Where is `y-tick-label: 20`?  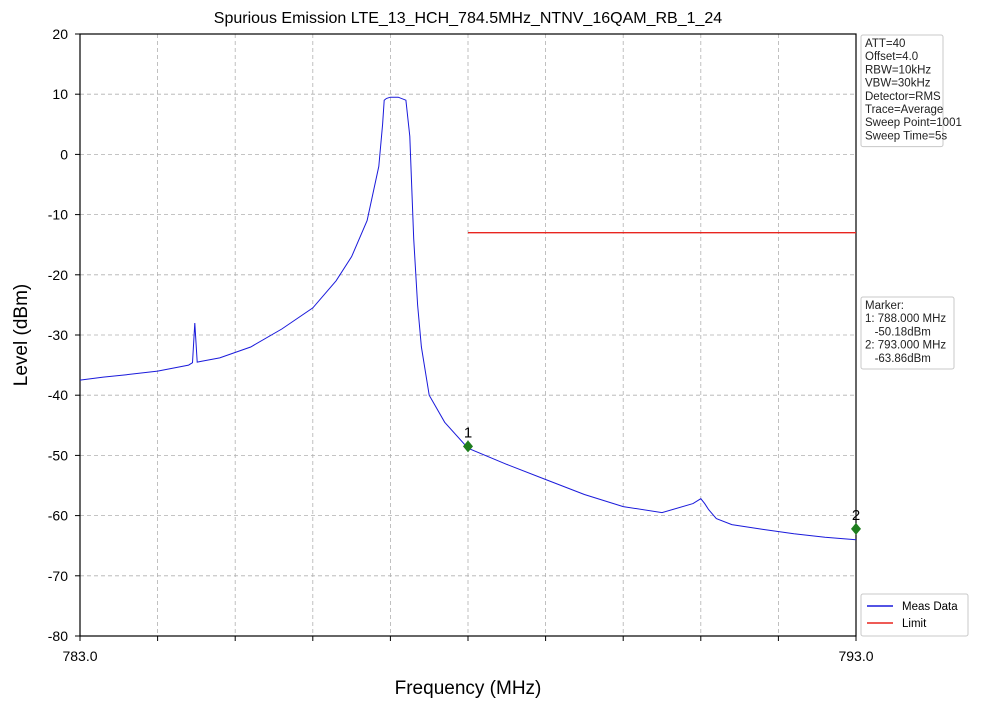
y-tick-label: 20 is located at coordinates (60, 34).